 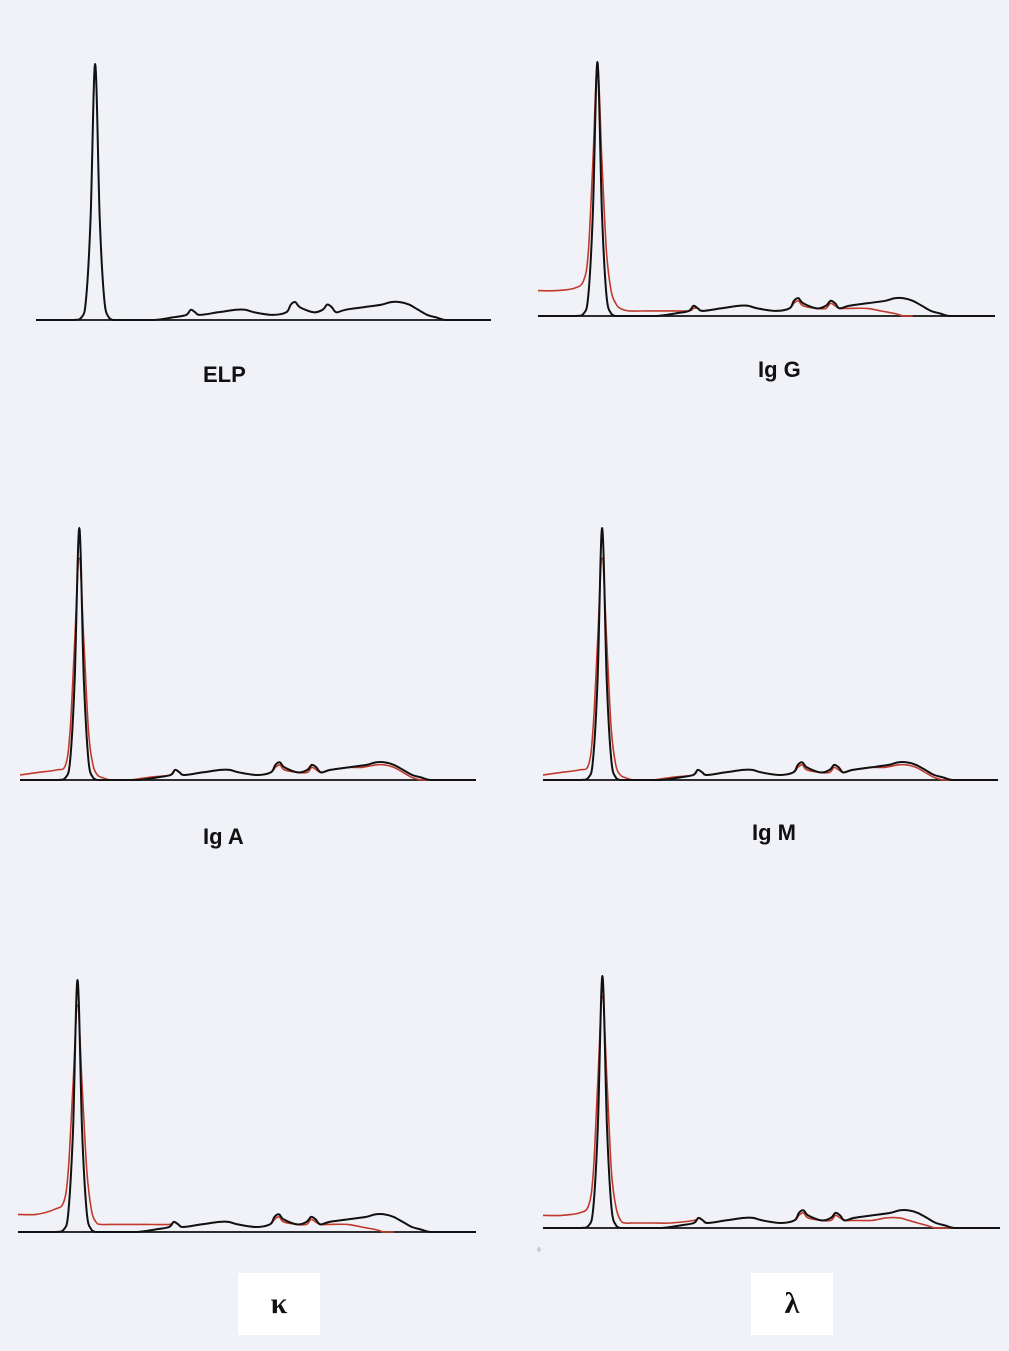 I want to click on chart-lambda, so click(x=771, y=1102).